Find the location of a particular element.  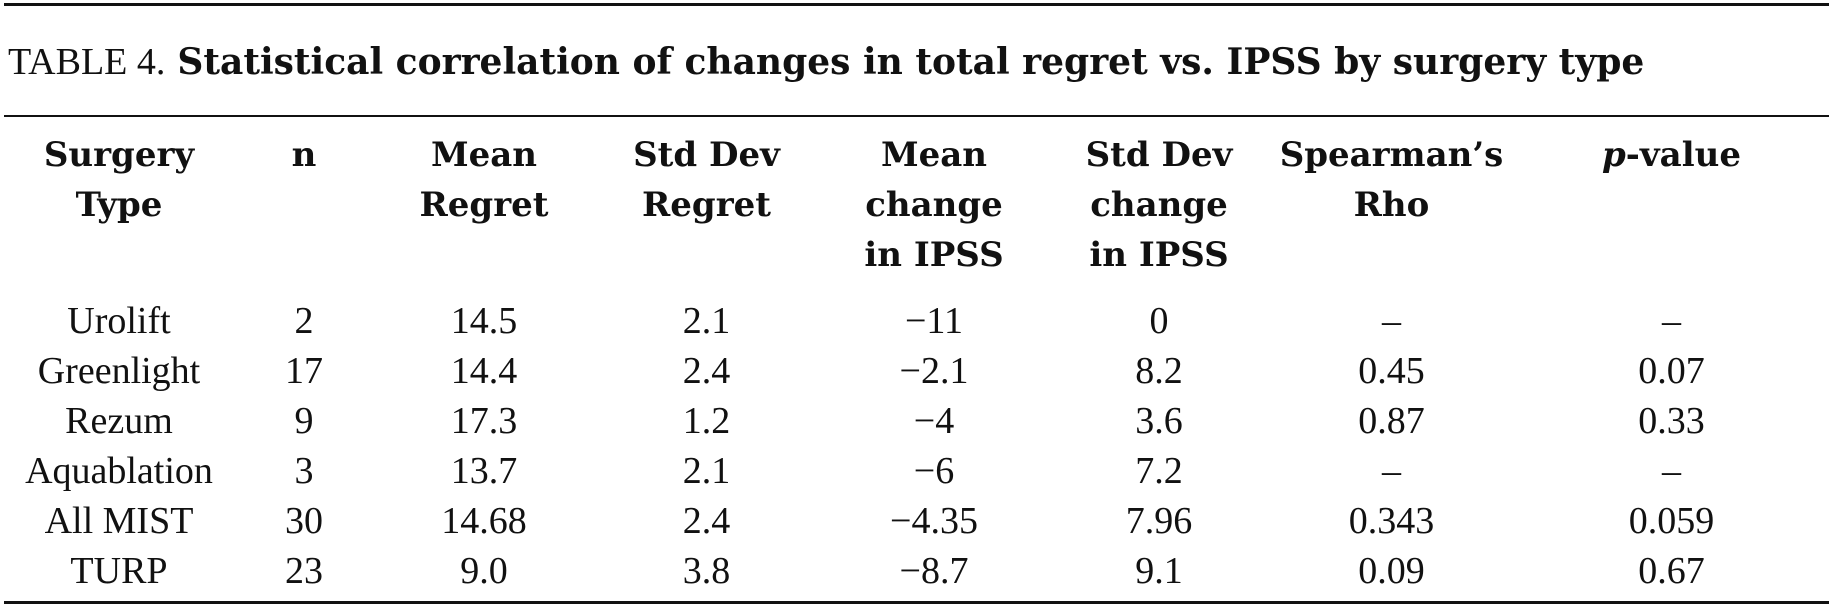

p-italic: p is located at coordinates (1614, 155).